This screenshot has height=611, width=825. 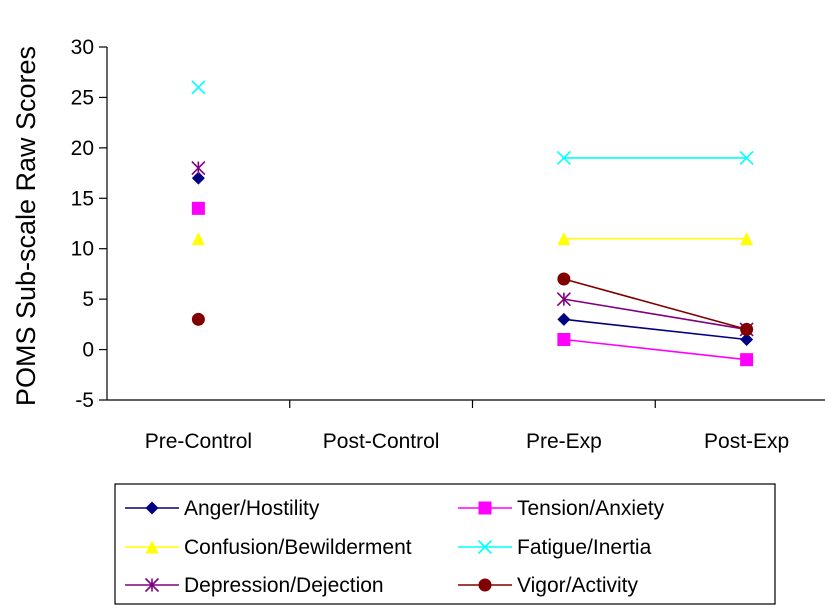 I want to click on series-fatigue-inertia, so click(x=472, y=123).